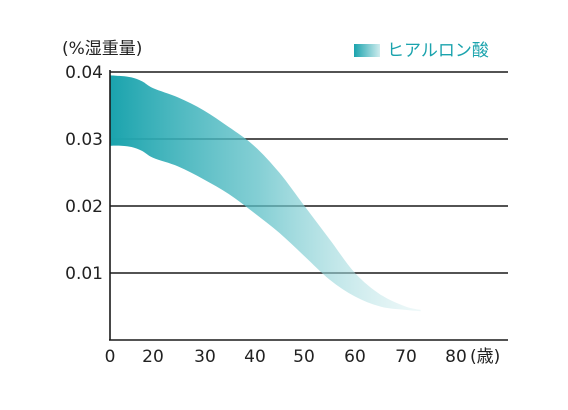 Image resolution: width=568 pixels, height=410 pixels. What do you see at coordinates (367, 50) in the screenshot?
I see `legend-swatch` at bounding box center [367, 50].